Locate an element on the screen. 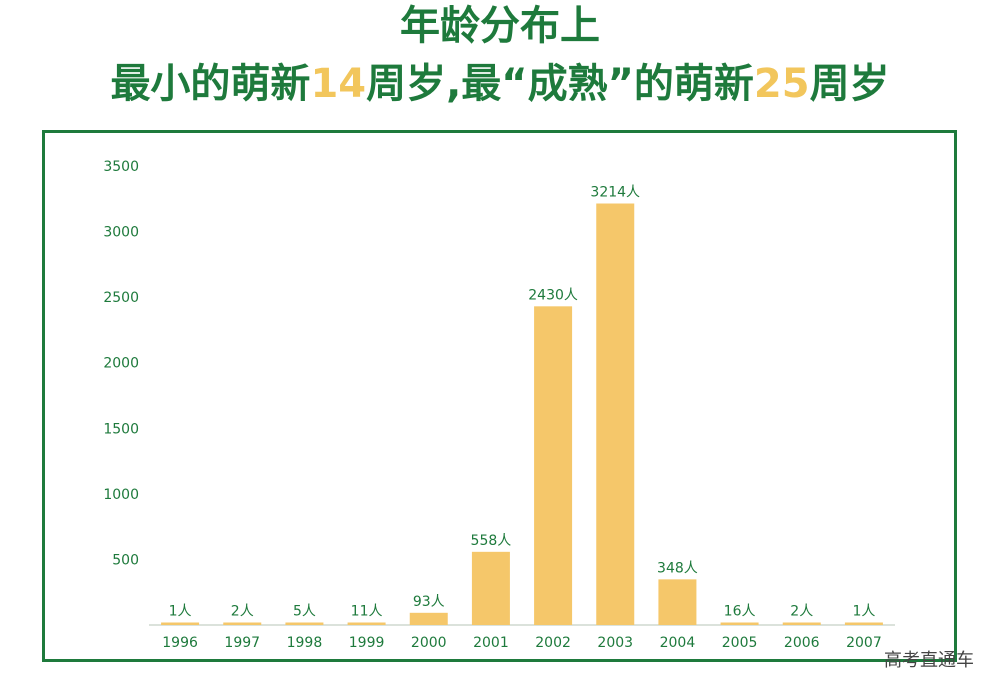  x-tick-label: 2004 is located at coordinates (678, 643).